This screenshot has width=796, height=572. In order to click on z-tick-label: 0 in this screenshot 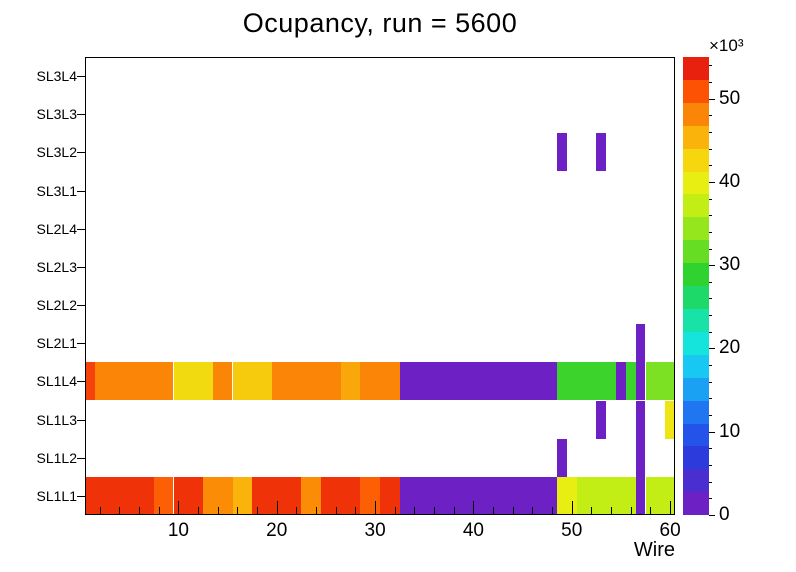, I will do `click(724, 514)`.